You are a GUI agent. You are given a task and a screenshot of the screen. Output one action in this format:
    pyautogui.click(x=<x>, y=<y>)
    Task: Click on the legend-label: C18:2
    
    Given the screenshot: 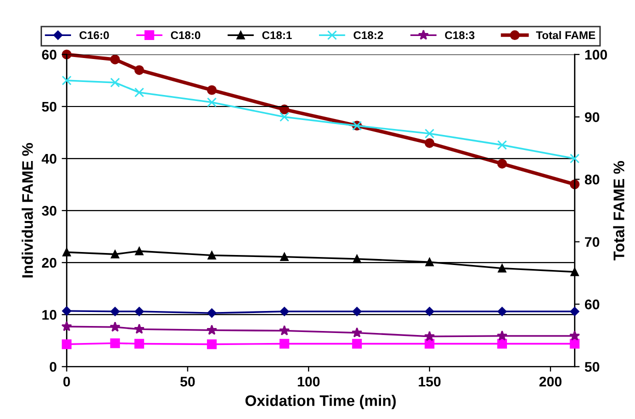 What is the action you would take?
    pyautogui.click(x=369, y=35)
    